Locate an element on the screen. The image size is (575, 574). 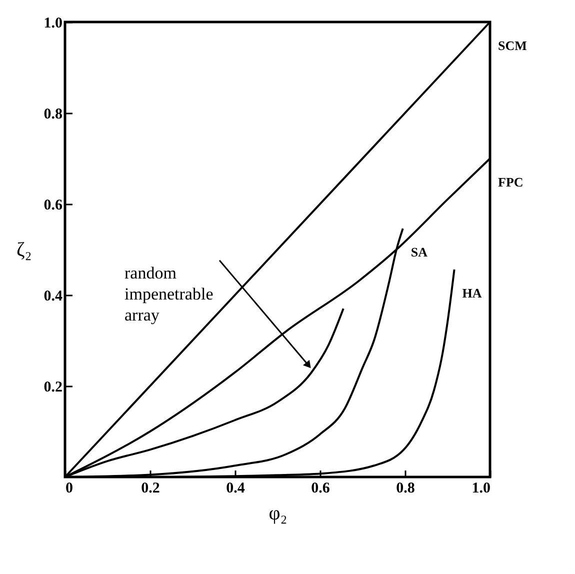
series-label: SA is located at coordinates (419, 252).